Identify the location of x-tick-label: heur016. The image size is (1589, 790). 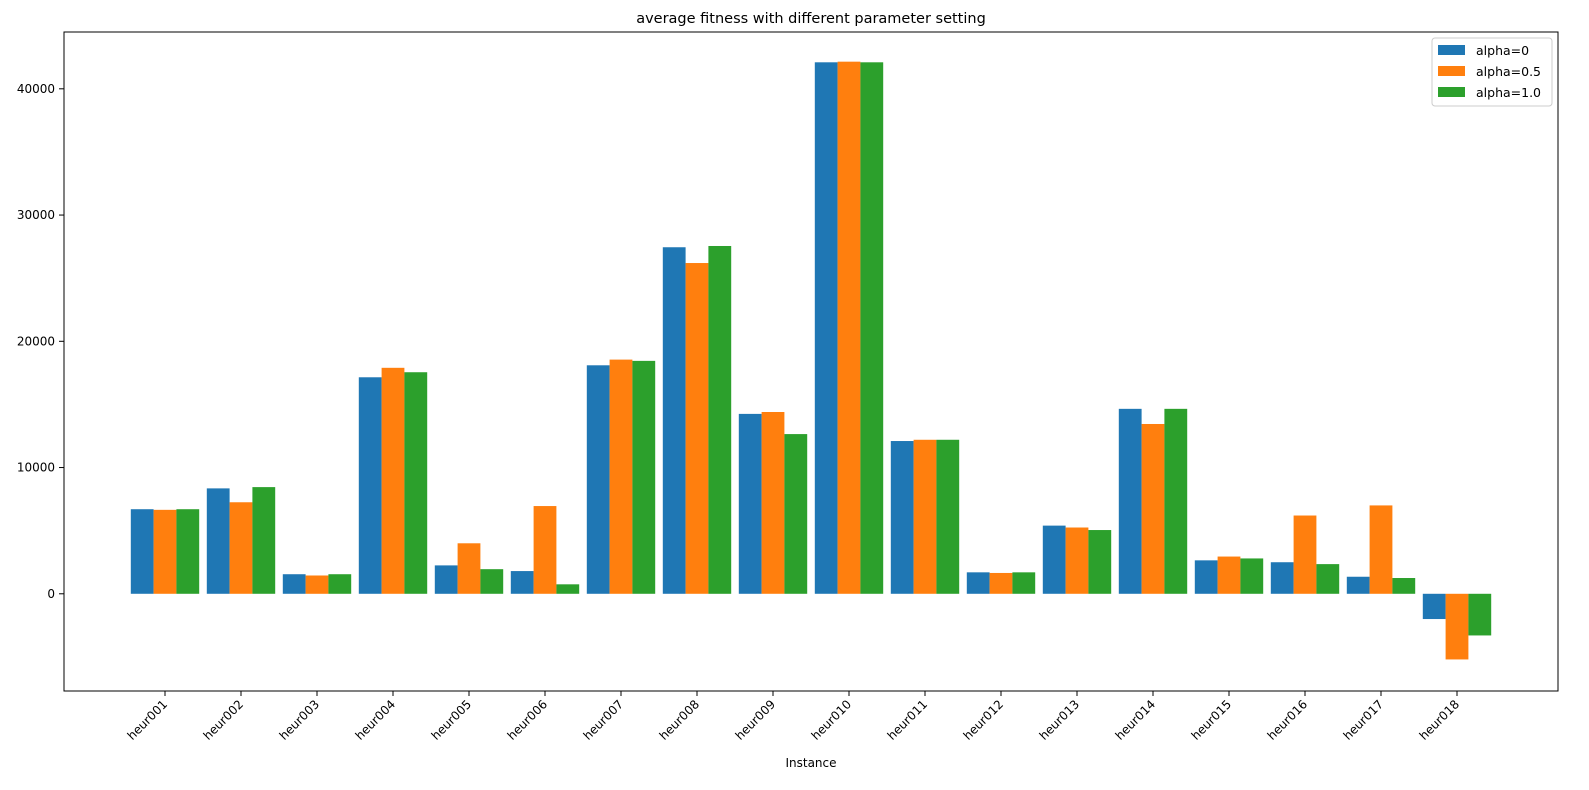
(1288, 720).